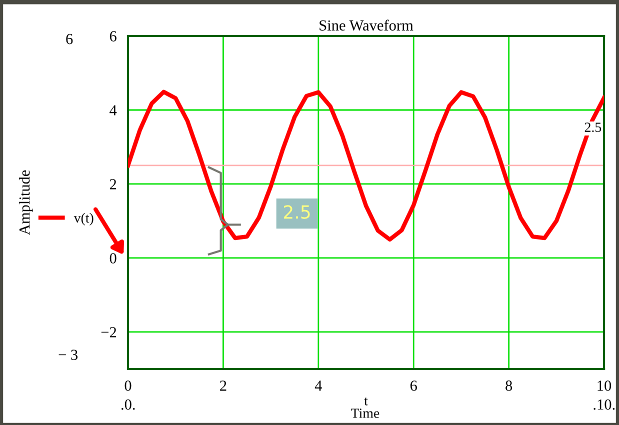  What do you see at coordinates (318, 385) in the screenshot?
I see `x-tick-label: 4` at bounding box center [318, 385].